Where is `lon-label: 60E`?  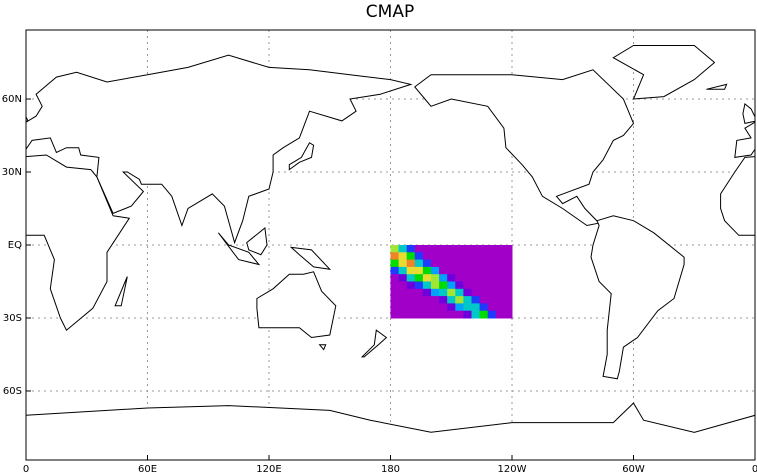
lon-label: 60E is located at coordinates (147, 469).